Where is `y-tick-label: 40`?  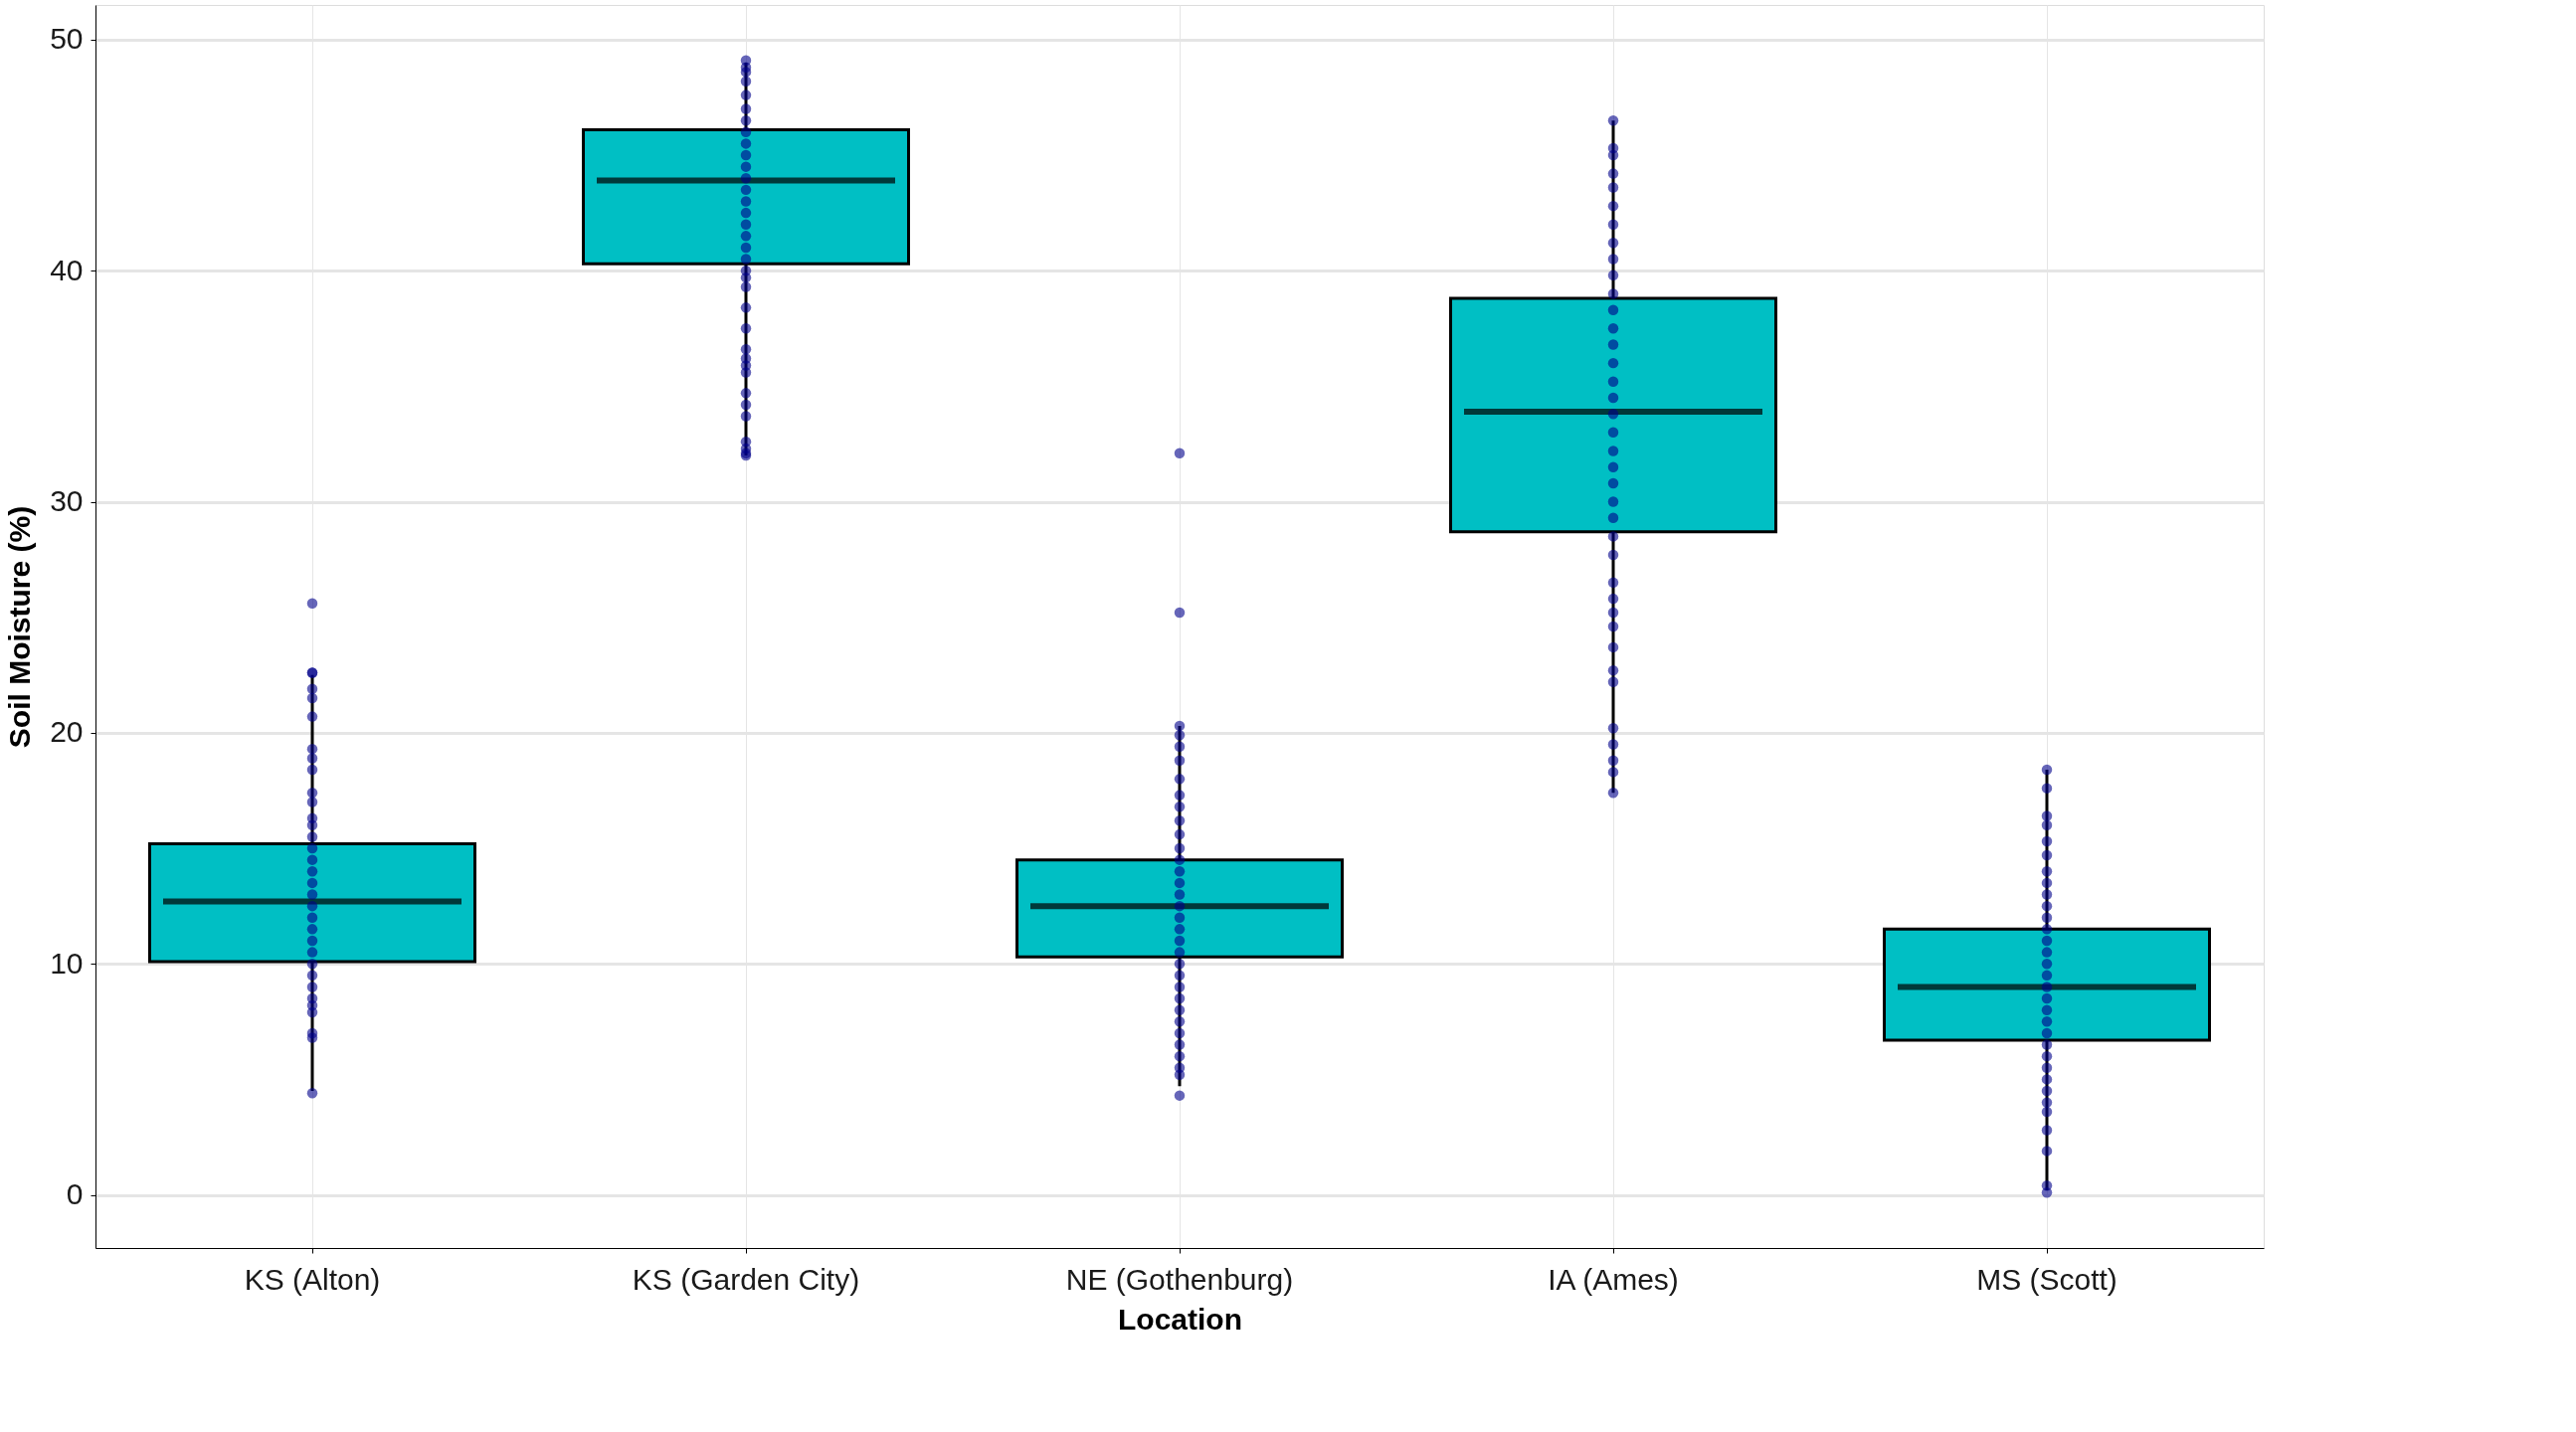
y-tick-label: 40 is located at coordinates (67, 269).